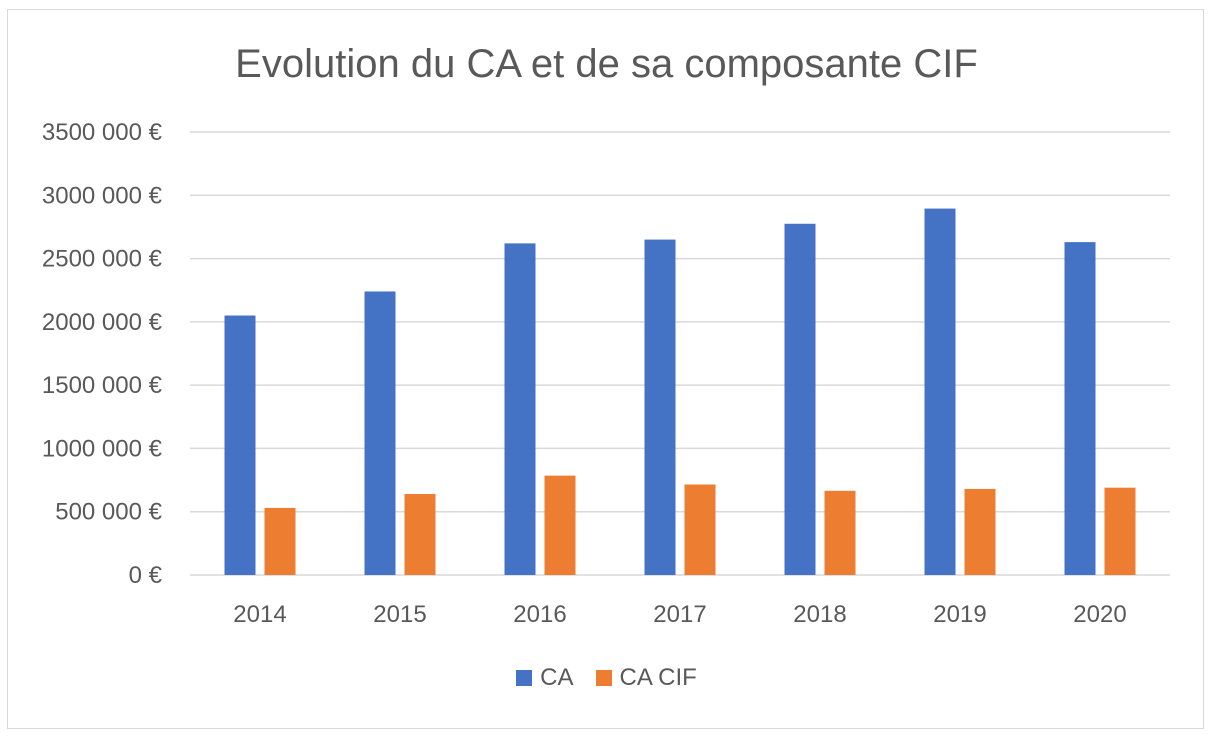  What do you see at coordinates (560, 525) in the screenshot?
I see `bar-ca-cif-2016` at bounding box center [560, 525].